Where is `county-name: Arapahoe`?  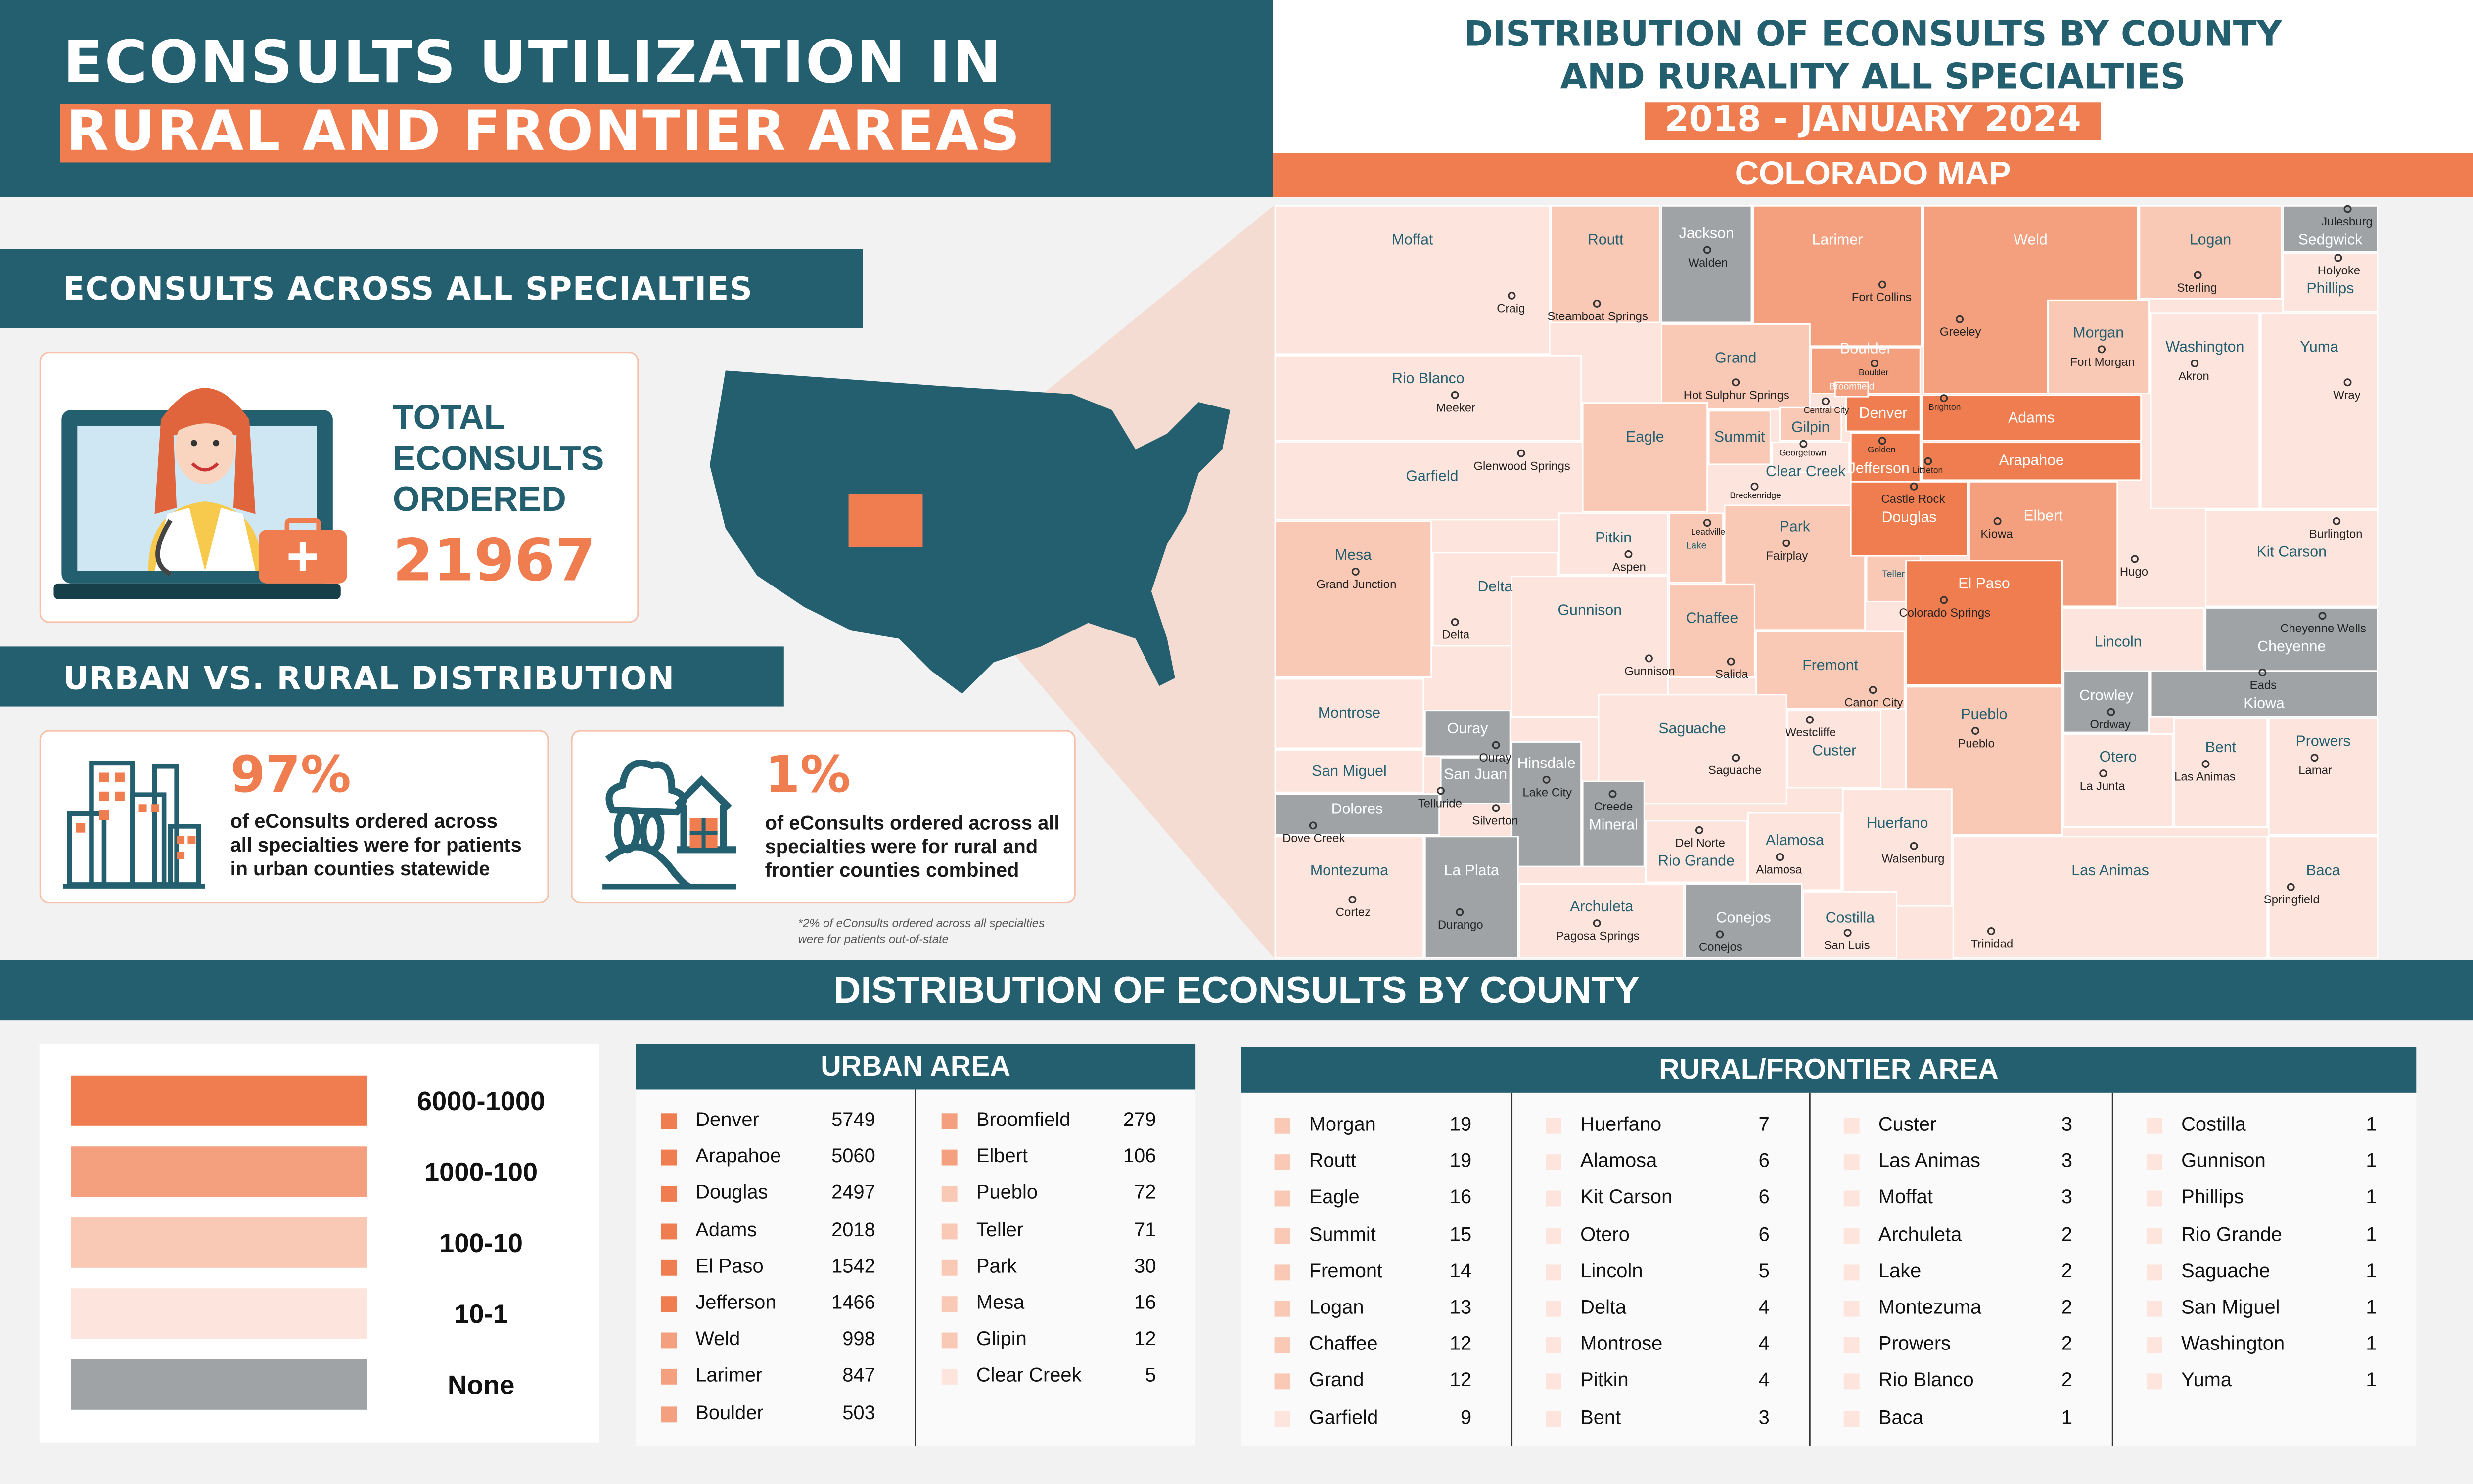
county-name: Arapahoe is located at coordinates (738, 1156).